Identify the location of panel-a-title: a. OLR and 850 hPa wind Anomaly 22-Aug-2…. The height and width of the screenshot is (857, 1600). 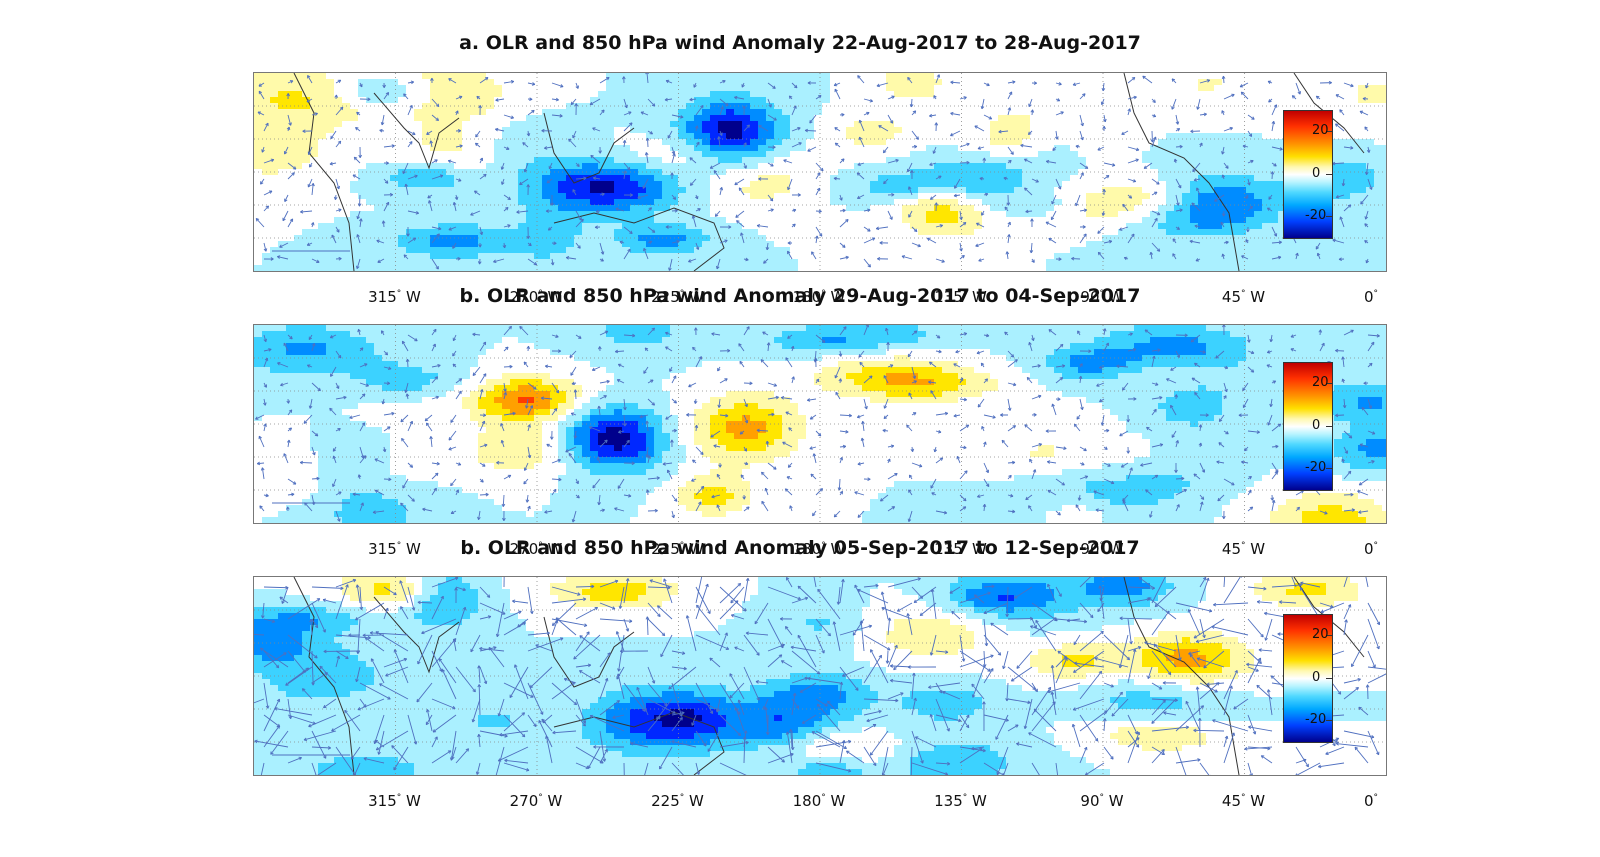
(800, 43).